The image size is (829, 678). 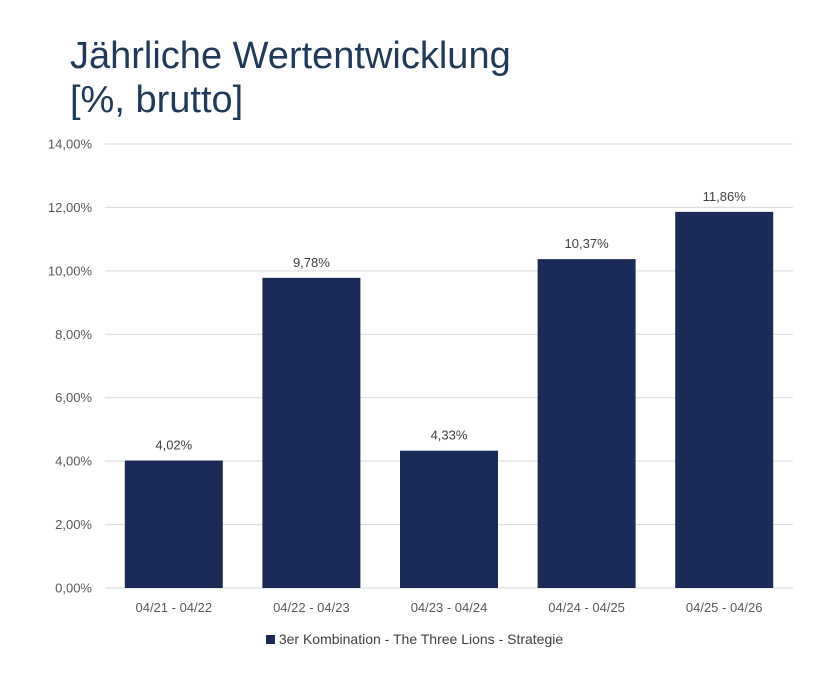 I want to click on data-label: 4,02%, so click(x=173, y=445).